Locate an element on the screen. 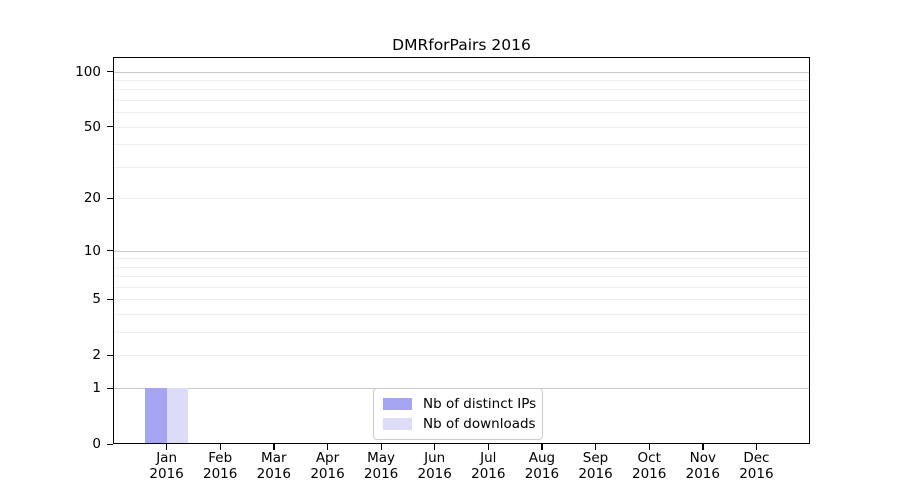 The height and width of the screenshot is (500, 900). legend: Nb of distinct IPs Nb of downloads is located at coordinates (458, 414).